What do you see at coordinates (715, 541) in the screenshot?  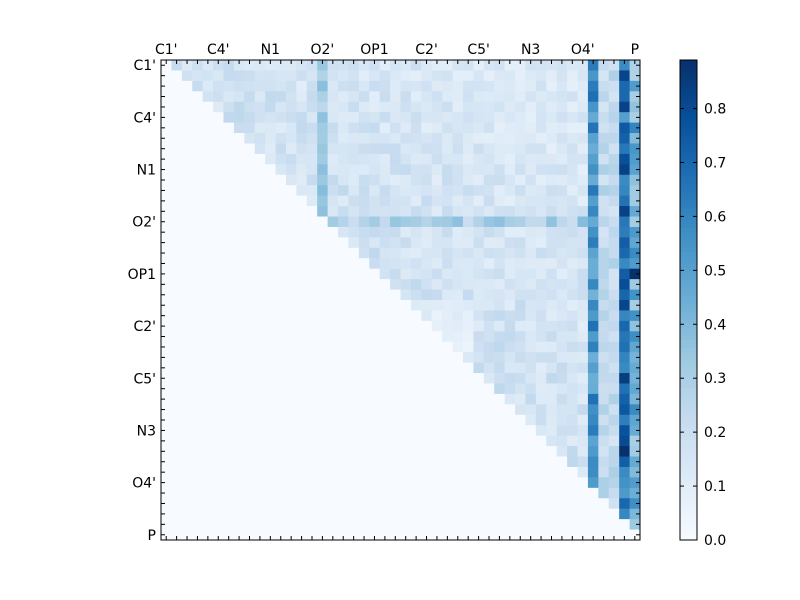 I see `colorbar-tick-label: 0.0` at bounding box center [715, 541].